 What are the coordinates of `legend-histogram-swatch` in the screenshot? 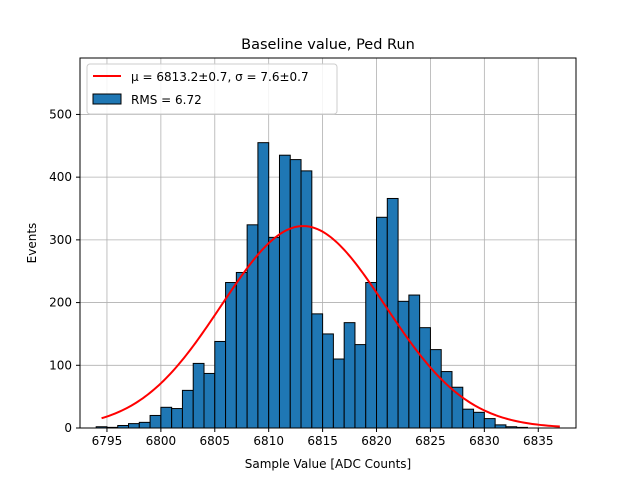 It's located at (107, 99).